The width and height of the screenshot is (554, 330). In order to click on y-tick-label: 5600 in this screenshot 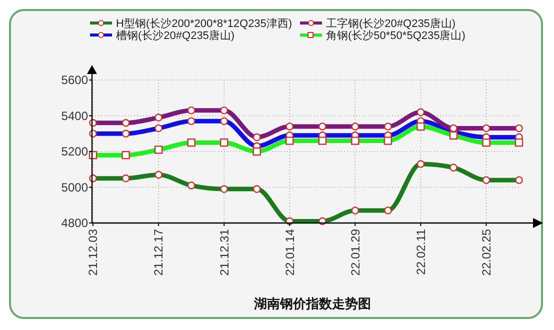, I will do `click(74, 80)`.